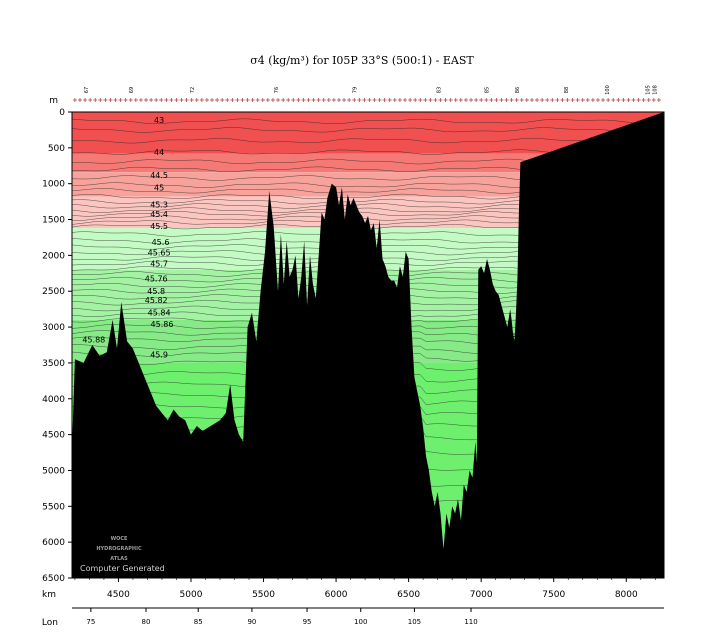 This screenshot has width=710, height=640. I want to click on contour-label: 45.9, so click(159, 354).